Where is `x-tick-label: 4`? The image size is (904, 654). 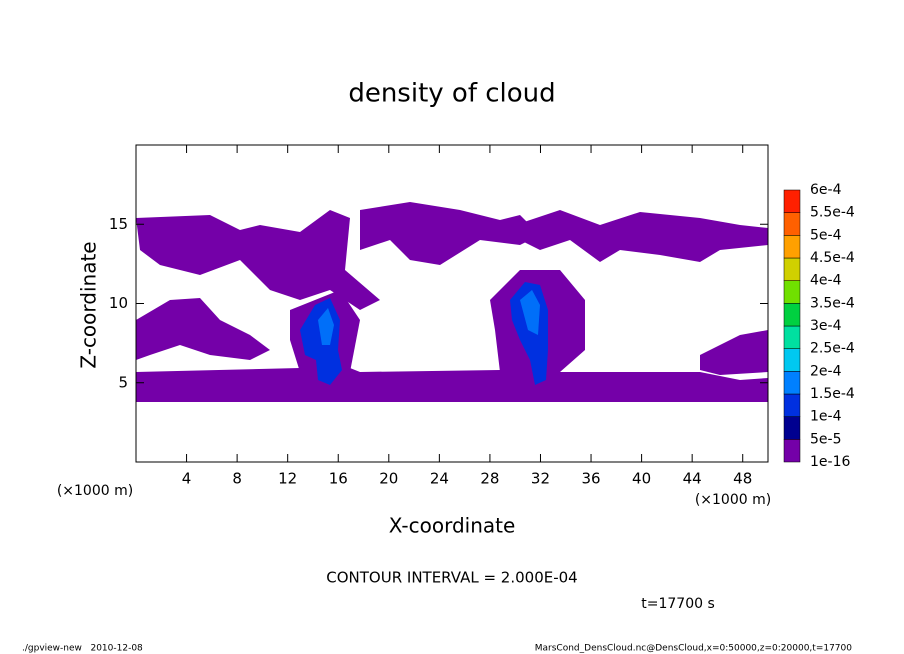
x-tick-label: 4 is located at coordinates (187, 479).